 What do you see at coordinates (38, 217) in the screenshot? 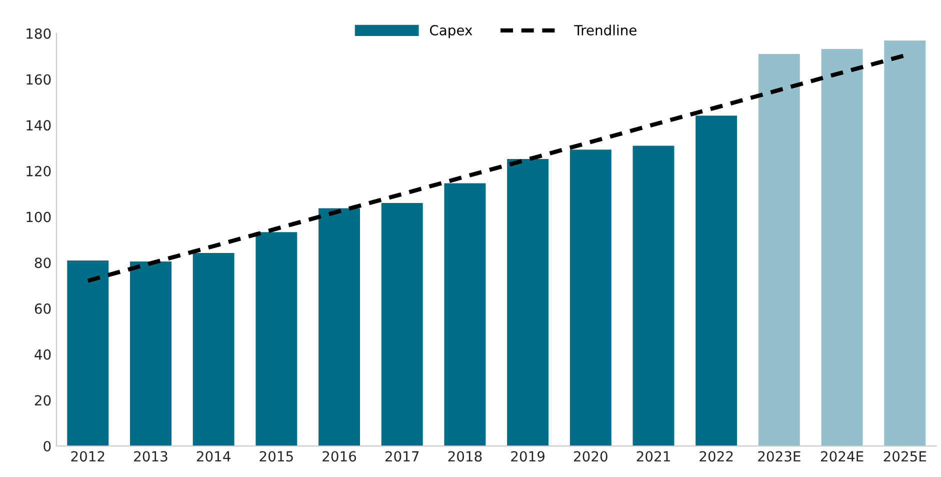
I see `y-tick-label: 100` at bounding box center [38, 217].